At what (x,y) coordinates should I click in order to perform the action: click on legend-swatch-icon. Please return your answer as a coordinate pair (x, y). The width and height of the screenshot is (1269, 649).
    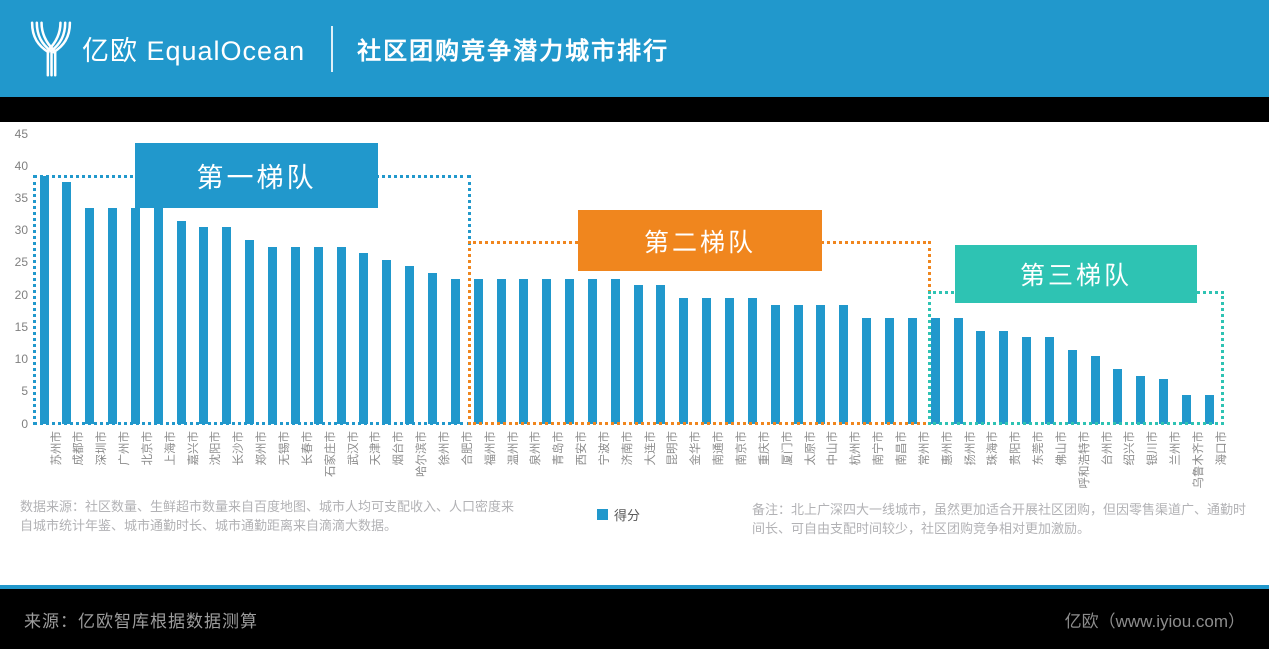
    Looking at the image, I should click on (602, 514).